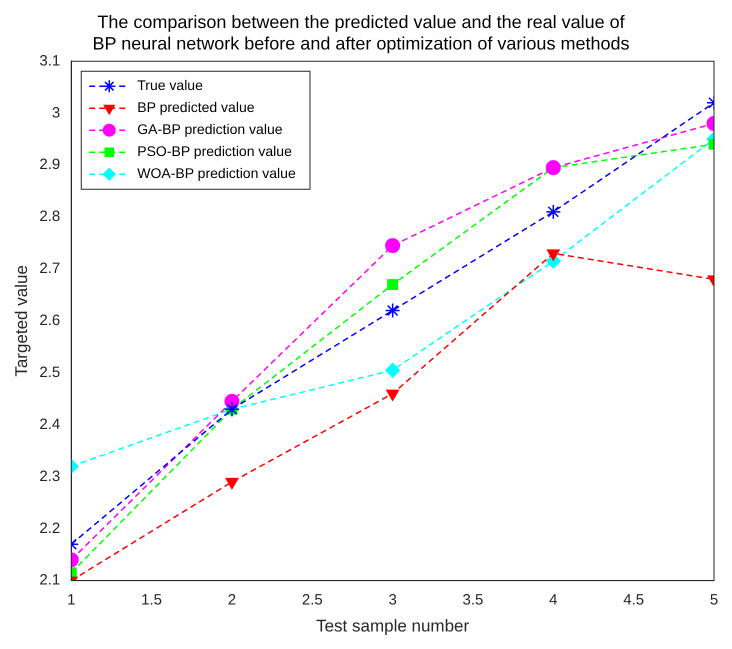  Describe the element at coordinates (214, 151) in the screenshot. I see `legend-label: PSO-BP prediction value` at that location.